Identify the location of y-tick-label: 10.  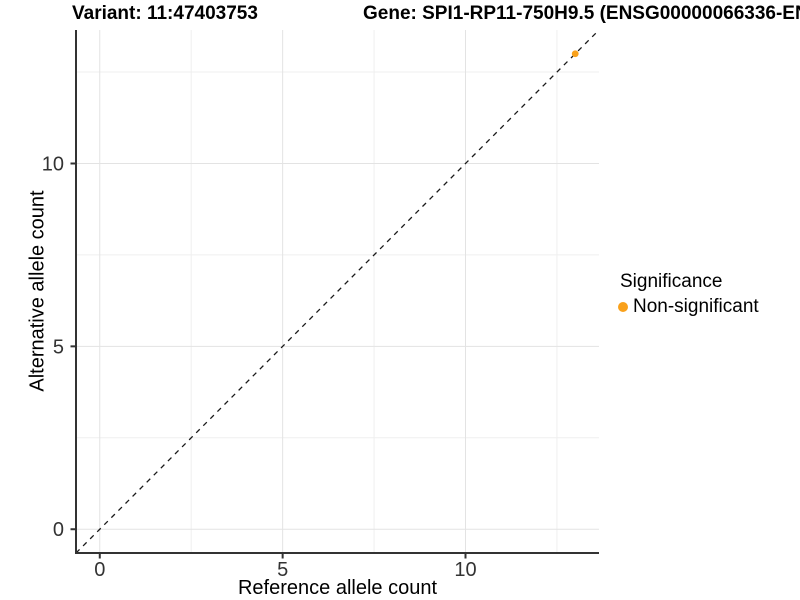
(53, 164).